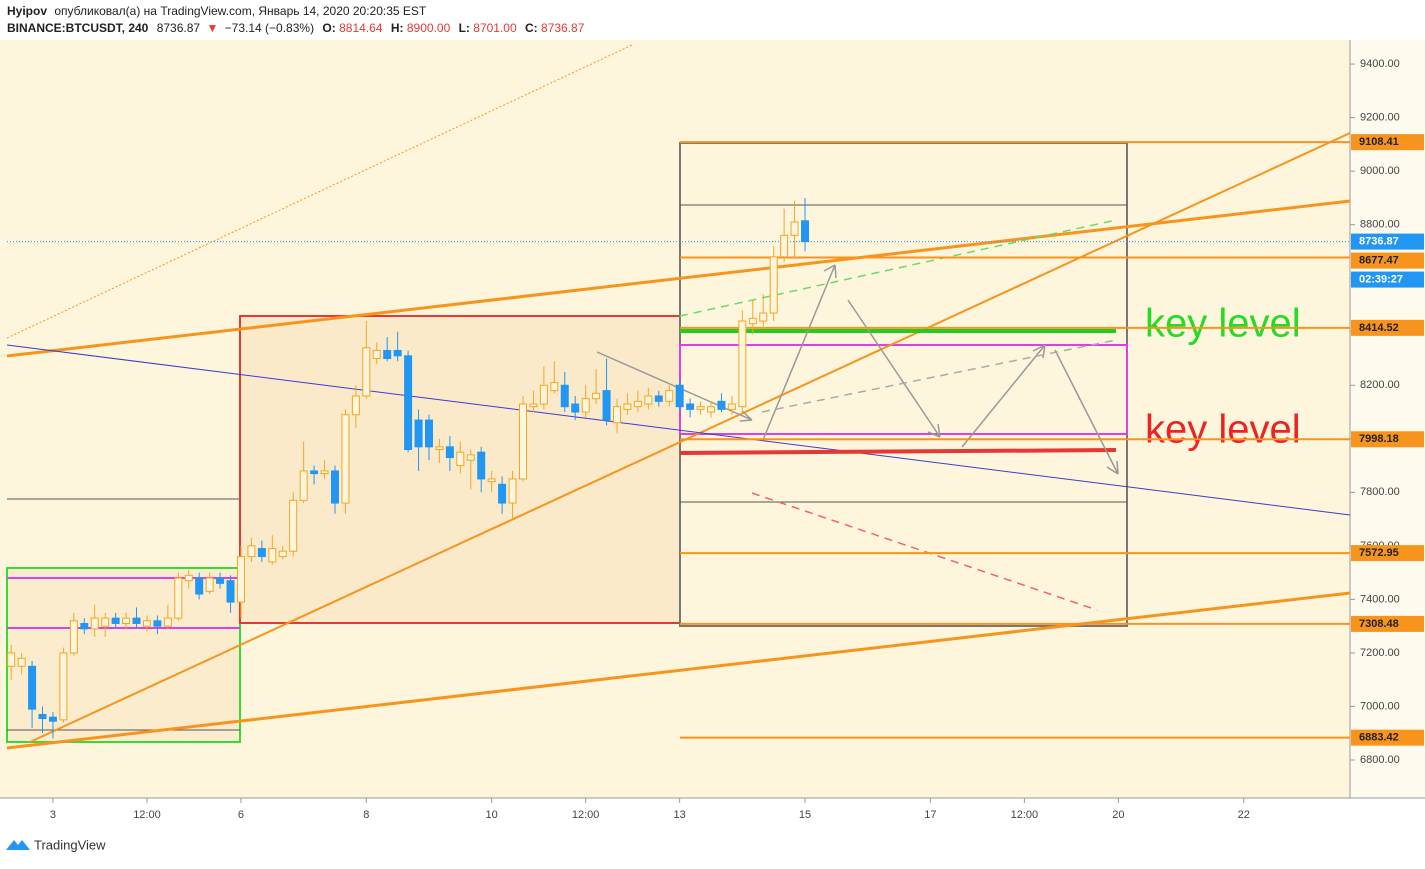 The width and height of the screenshot is (1425, 869). I want to click on y-tick-label: 7400.00, so click(1380, 599).